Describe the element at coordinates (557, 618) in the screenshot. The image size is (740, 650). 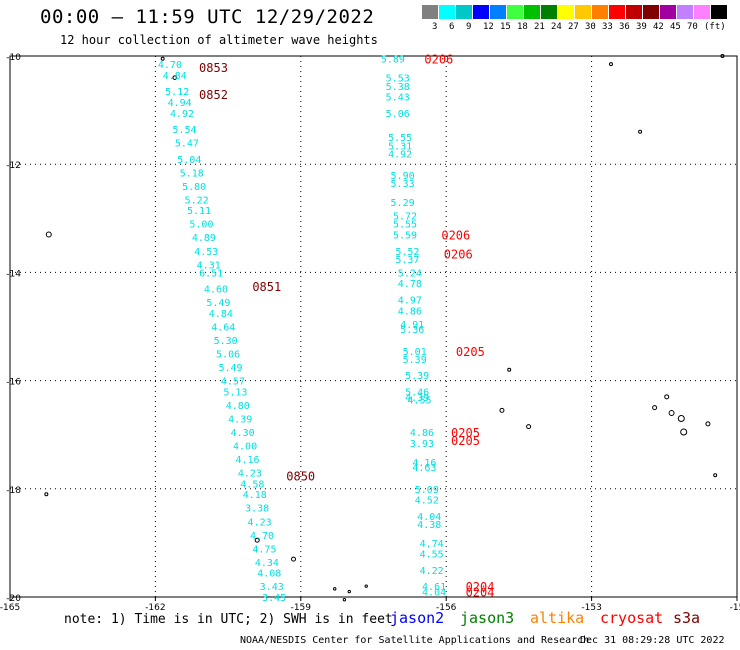
I see `satellite-altika: altika` at that location.